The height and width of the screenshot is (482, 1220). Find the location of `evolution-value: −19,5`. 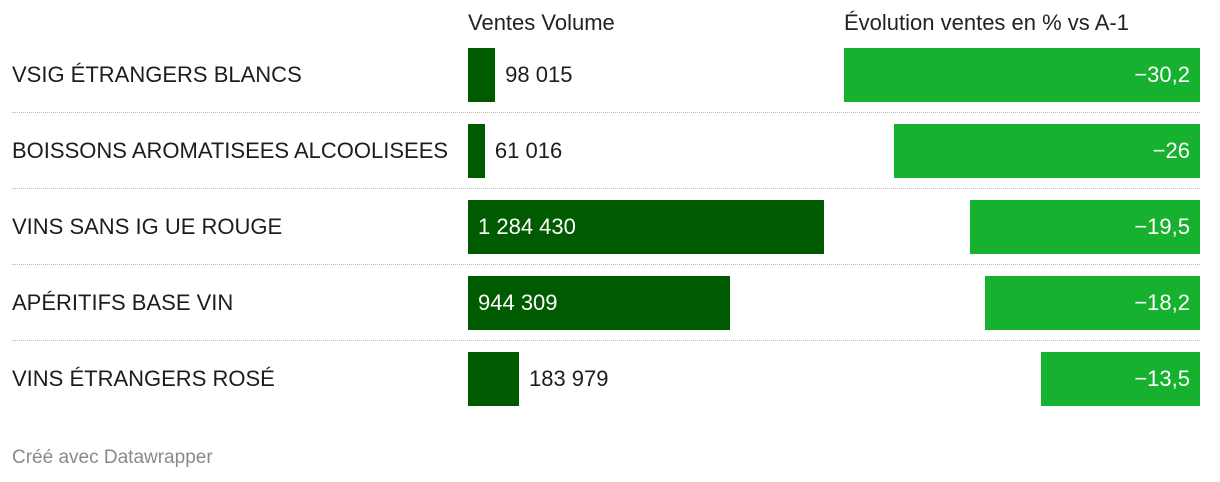

evolution-value: −19,5 is located at coordinates (1162, 226).